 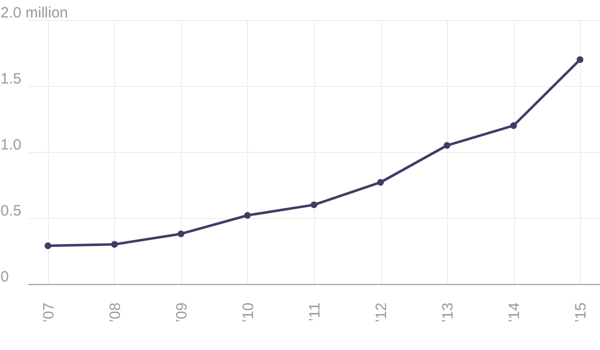 I want to click on y-tick-label: 1.5, so click(x=11, y=79).